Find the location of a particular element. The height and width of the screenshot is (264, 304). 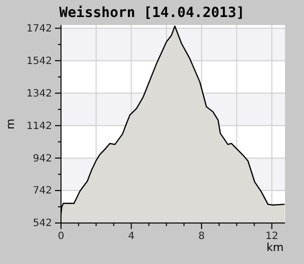

y-tick-label: 742 is located at coordinates (42, 191).